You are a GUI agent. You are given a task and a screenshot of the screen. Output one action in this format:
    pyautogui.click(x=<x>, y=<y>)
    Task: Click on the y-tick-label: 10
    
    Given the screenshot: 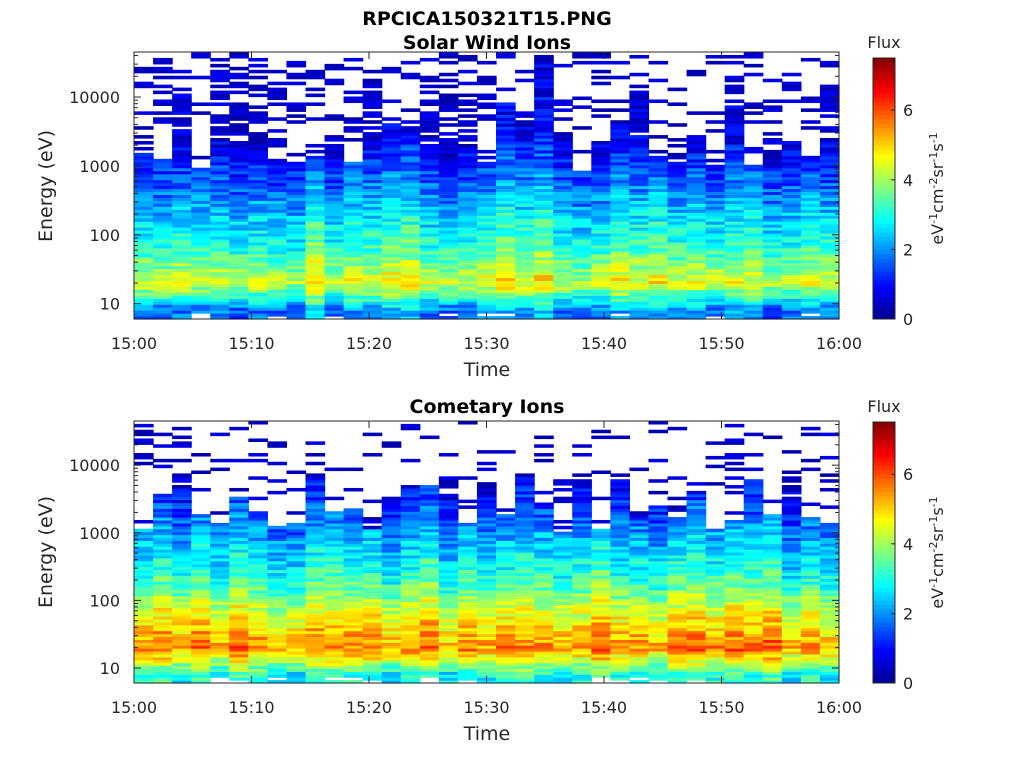 What is the action you would take?
    pyautogui.click(x=110, y=304)
    